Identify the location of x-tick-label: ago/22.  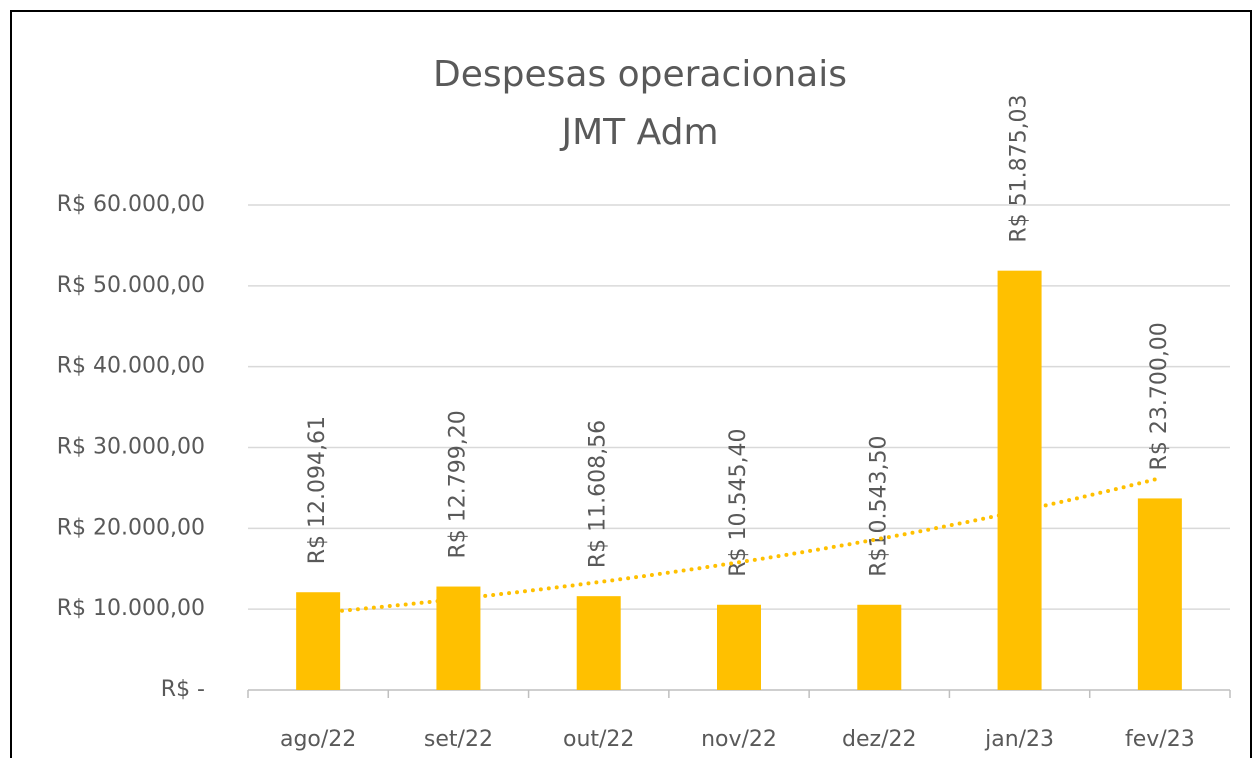
(318, 739).